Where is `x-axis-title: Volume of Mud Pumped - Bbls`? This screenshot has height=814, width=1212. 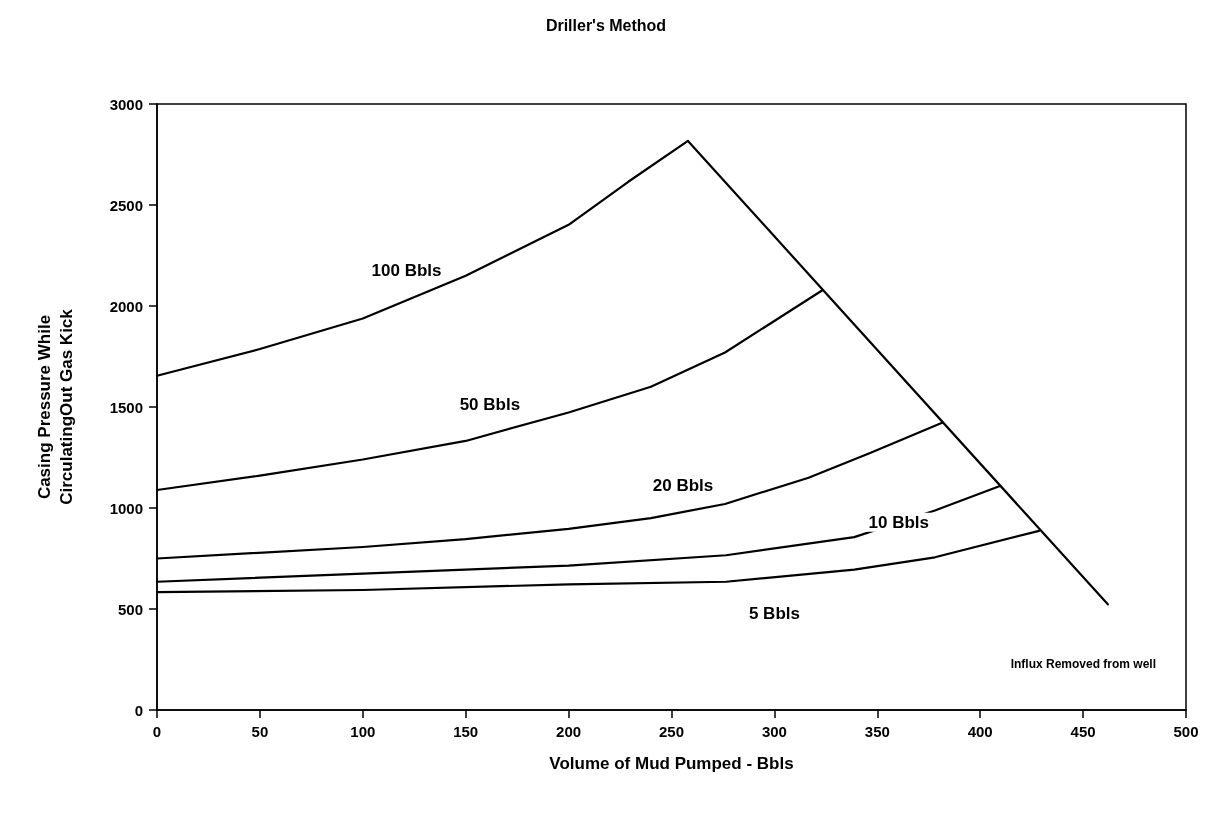
x-axis-title: Volume of Mud Pumped - Bbls is located at coordinates (671, 763).